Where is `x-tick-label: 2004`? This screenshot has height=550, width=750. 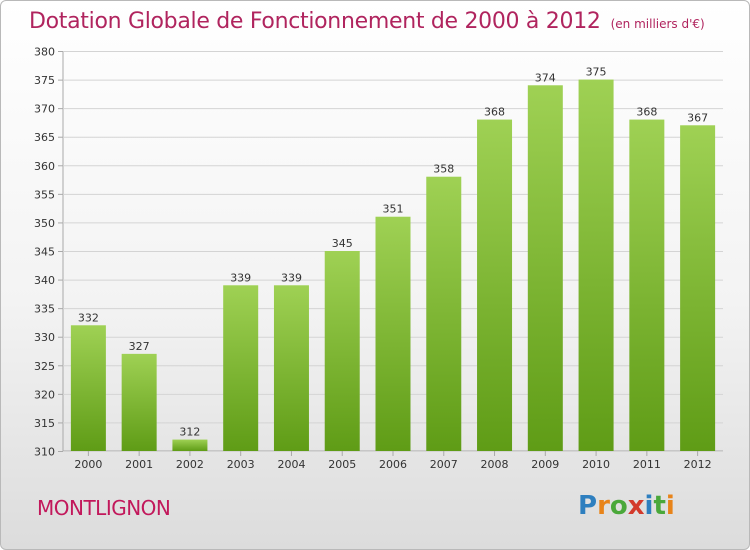 x-tick-label: 2004 is located at coordinates (291, 464).